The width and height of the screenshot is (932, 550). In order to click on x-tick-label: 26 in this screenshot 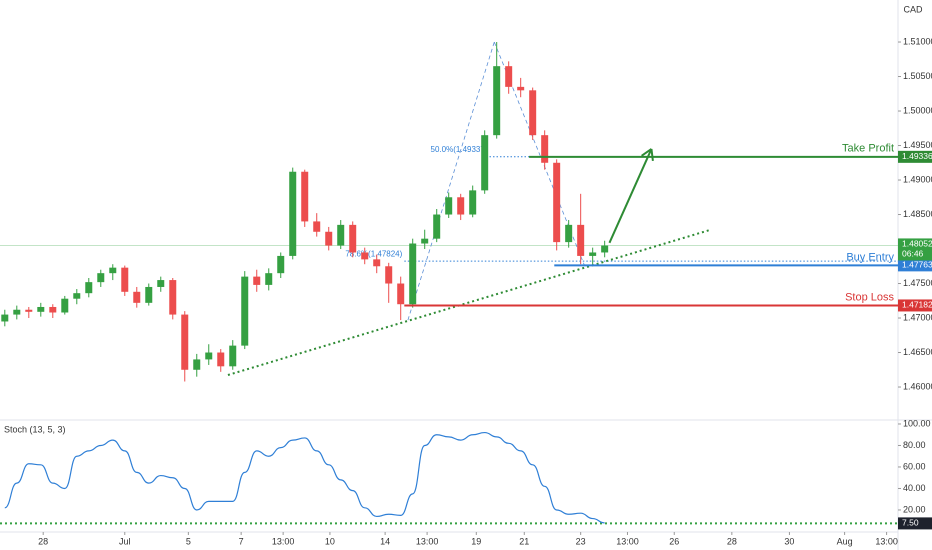, I will do `click(674, 541)`.